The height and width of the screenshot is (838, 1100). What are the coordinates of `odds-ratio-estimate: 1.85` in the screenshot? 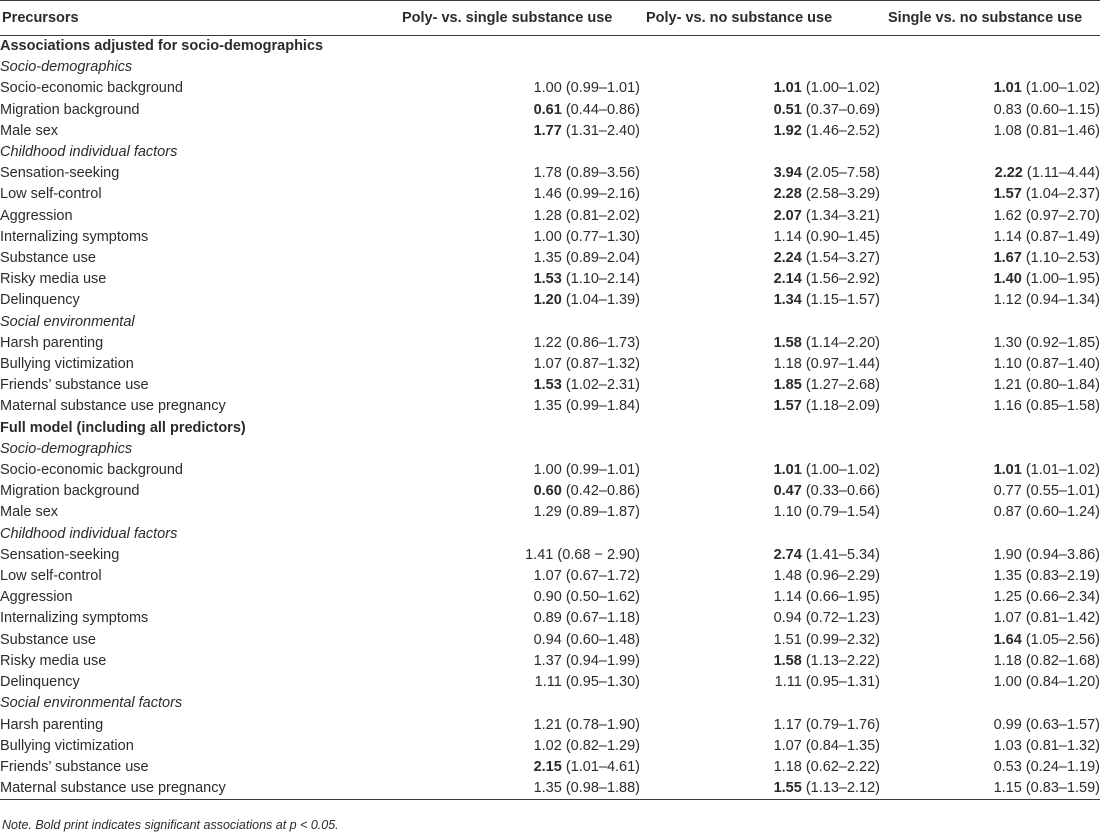 It's located at (787, 385).